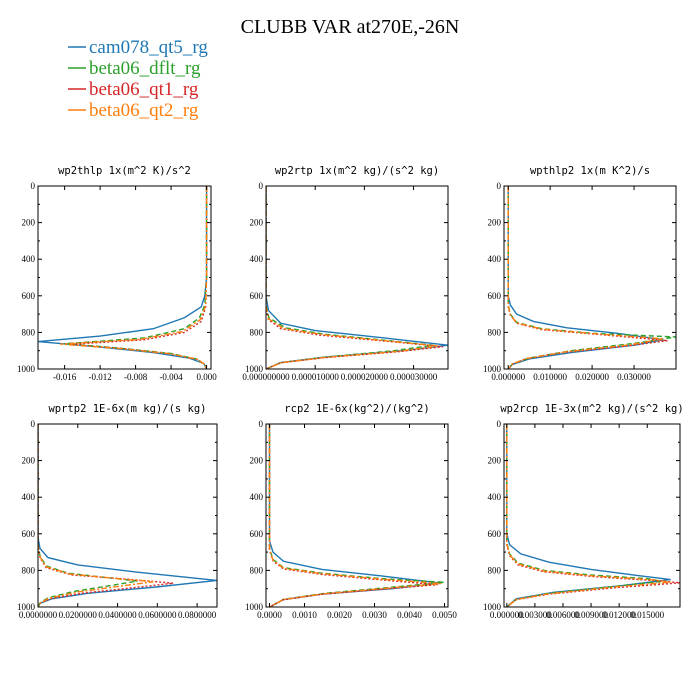 This screenshot has width=700, height=700. What do you see at coordinates (117, 615) in the screenshot?
I see `x-tick-label: 0.0400000` at bounding box center [117, 615].